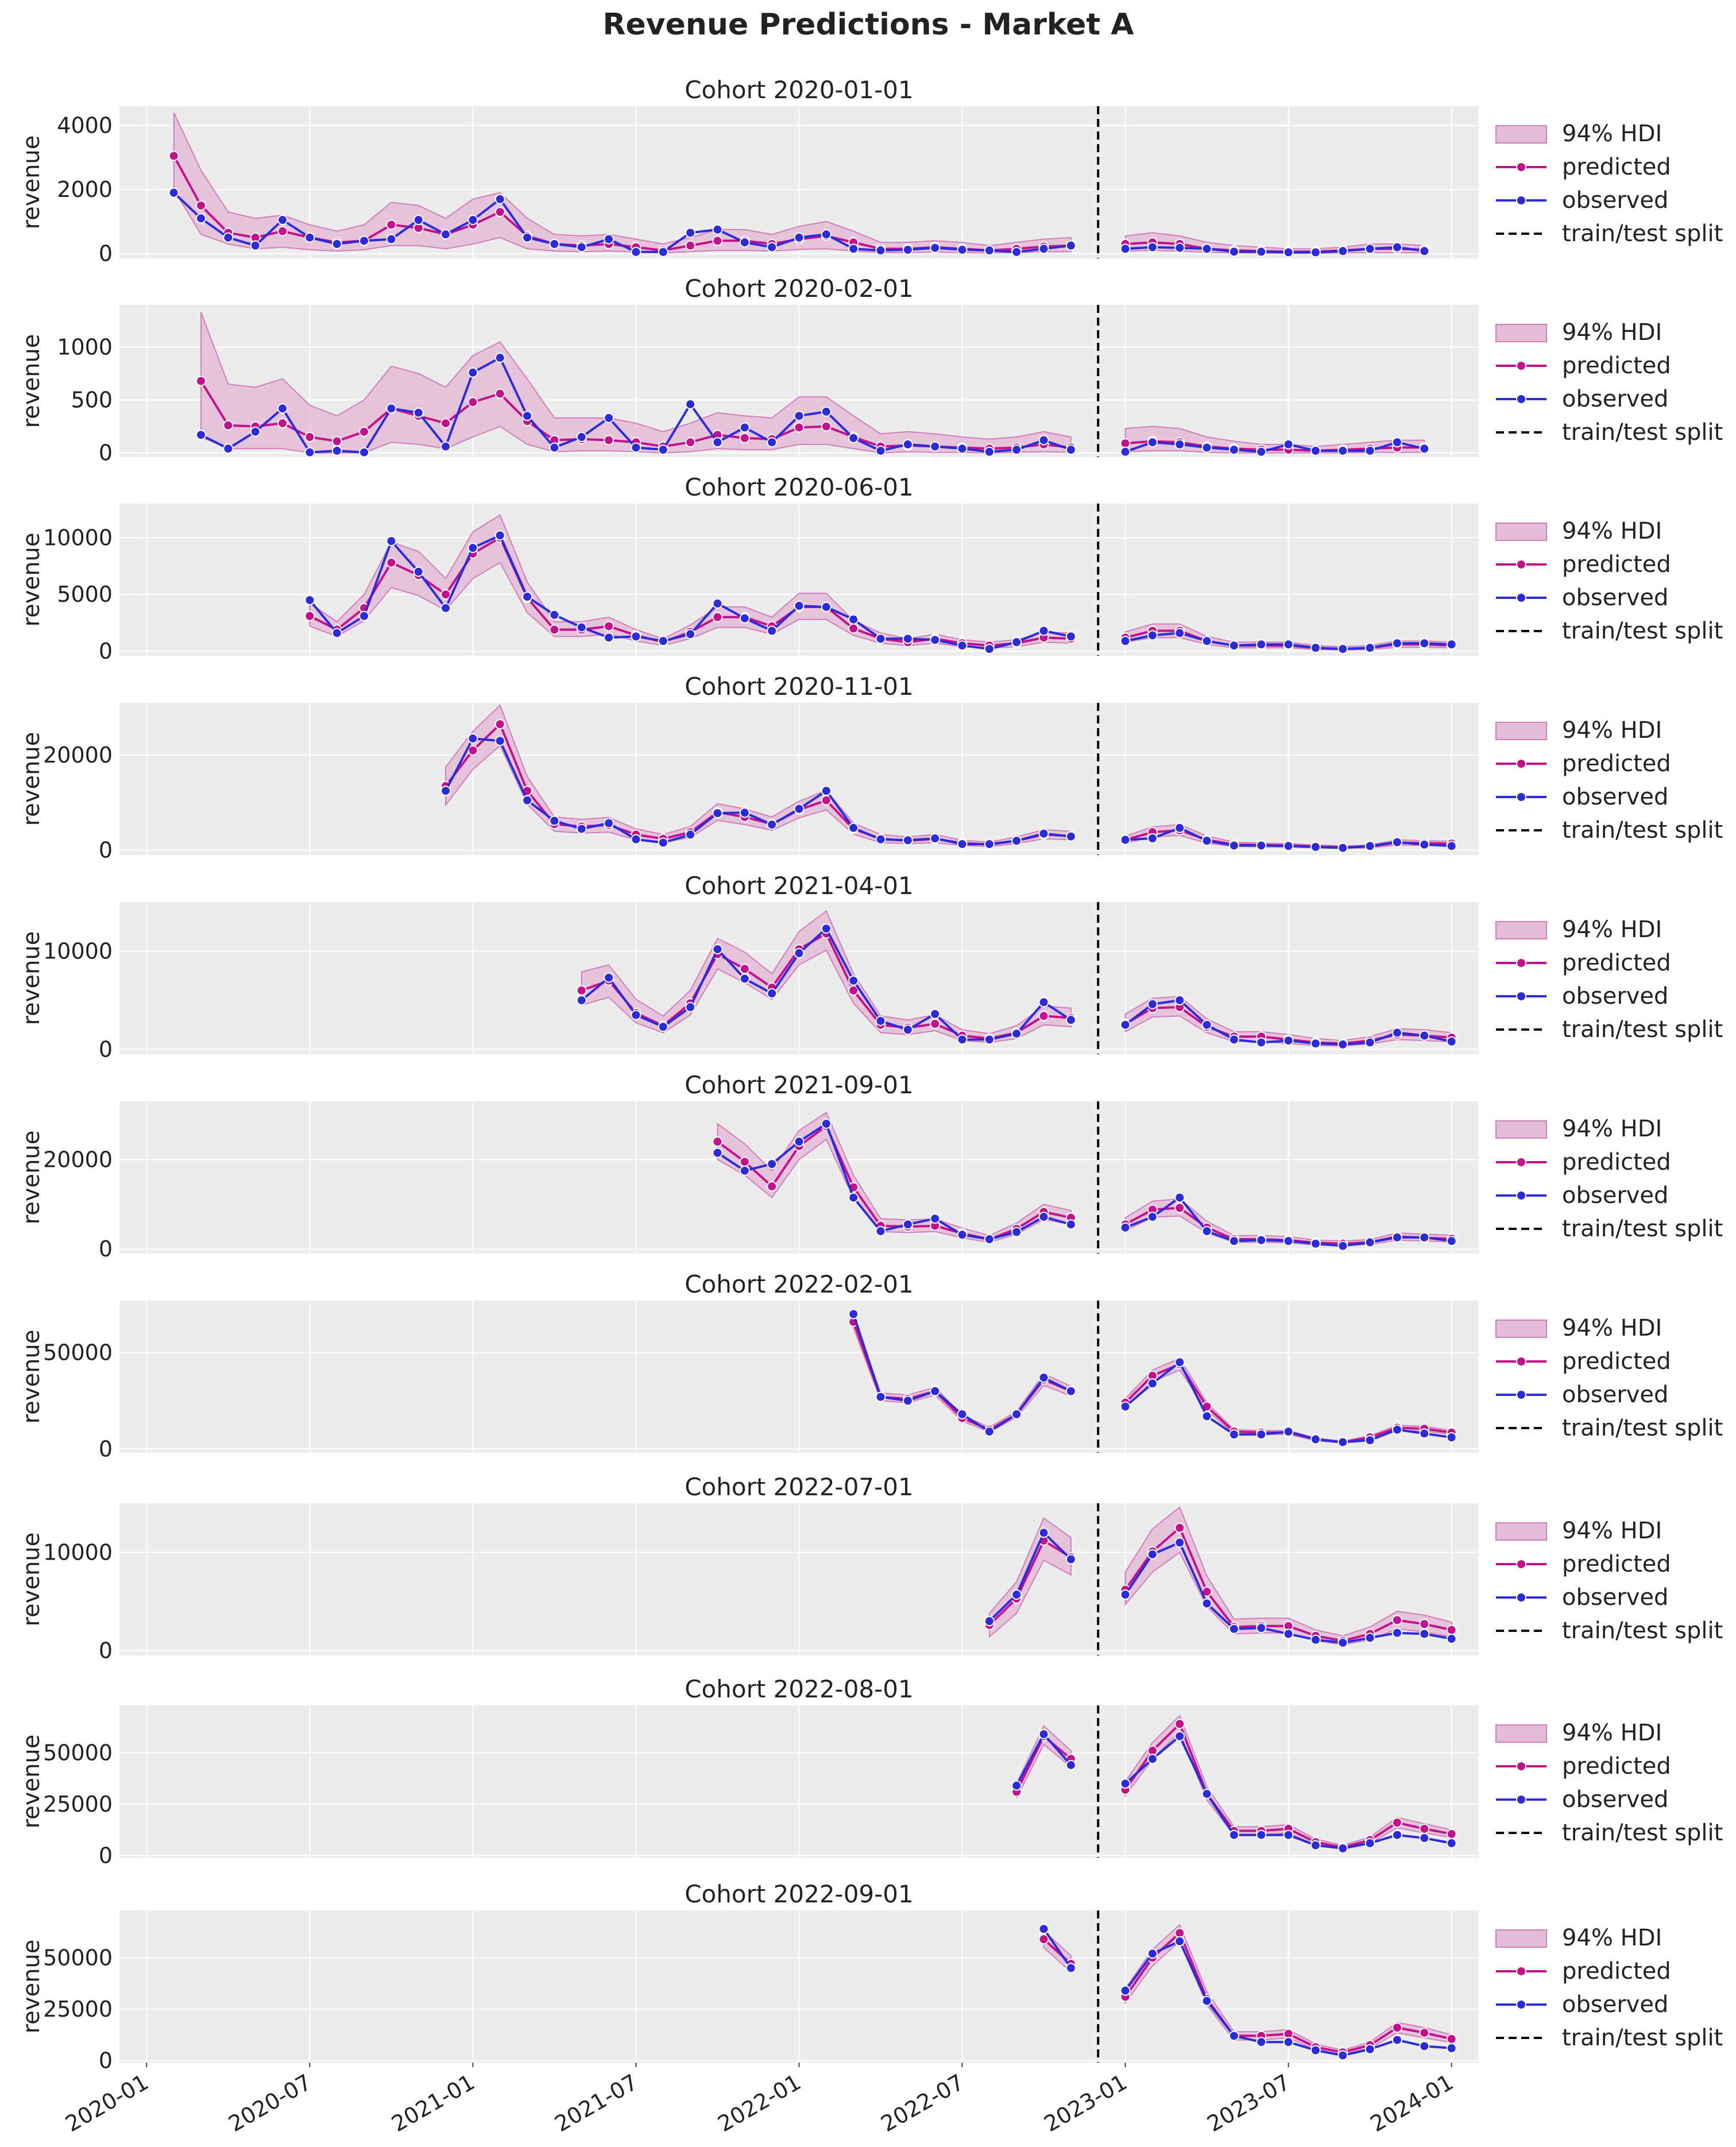 The image size is (1736, 2147). Describe the element at coordinates (106, 1448) in the screenshot. I see `y-tick-label: 0` at that location.